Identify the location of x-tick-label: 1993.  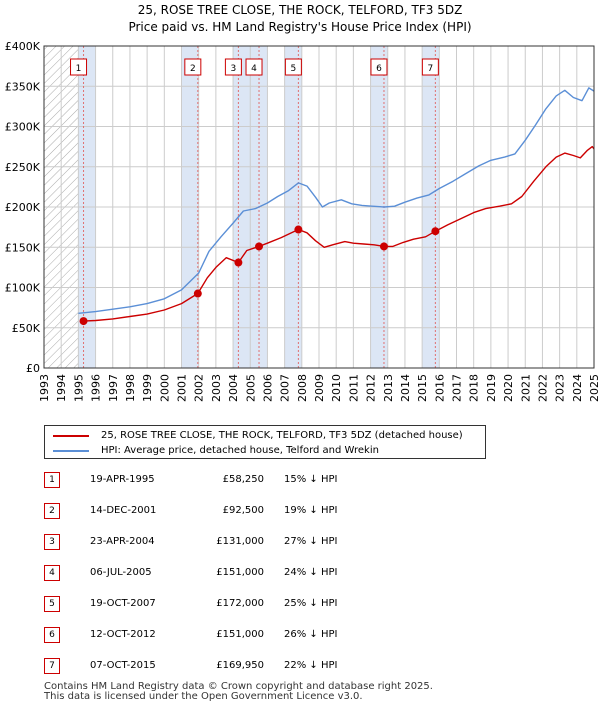
(44, 388).